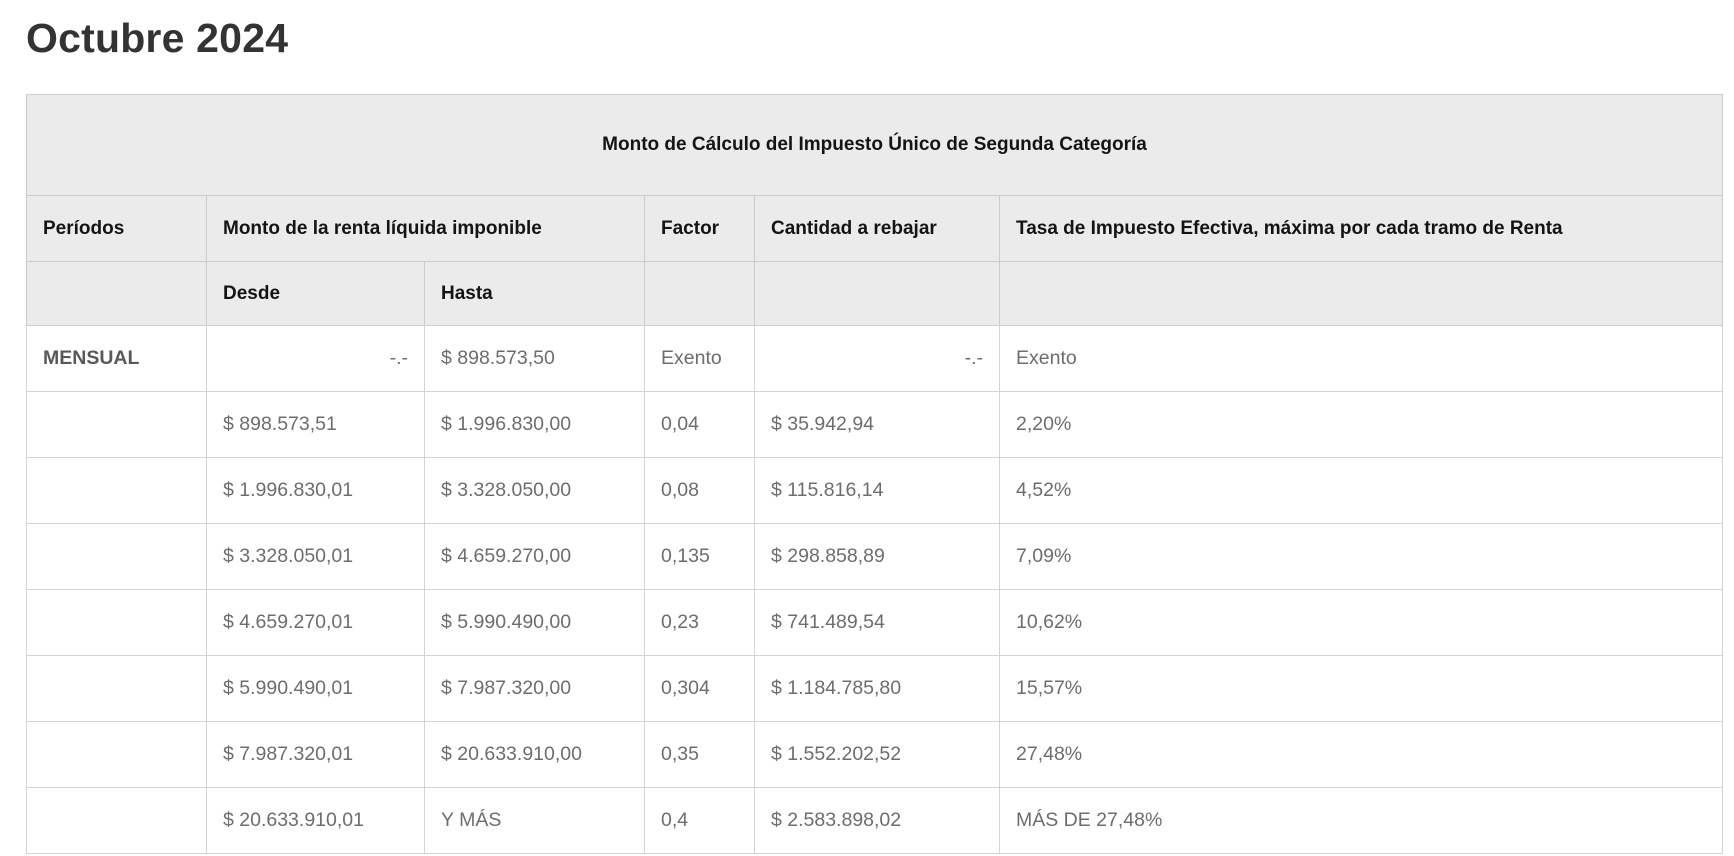  I want to click on cell-factor: 0,135, so click(699, 556).